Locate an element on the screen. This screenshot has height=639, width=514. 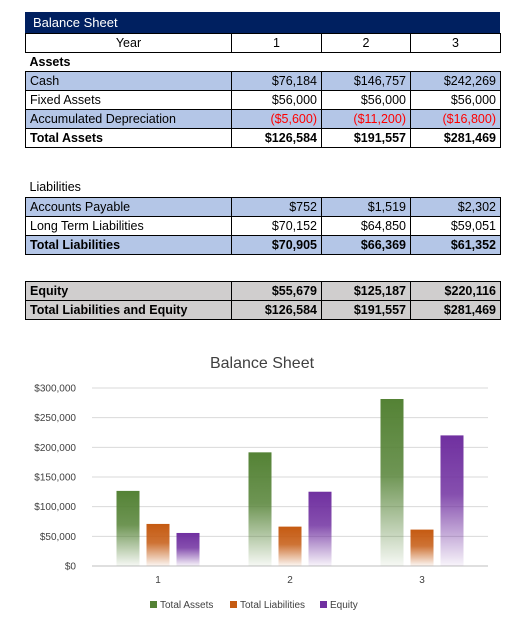
y-tick-label: $300,000 is located at coordinates (55, 389).